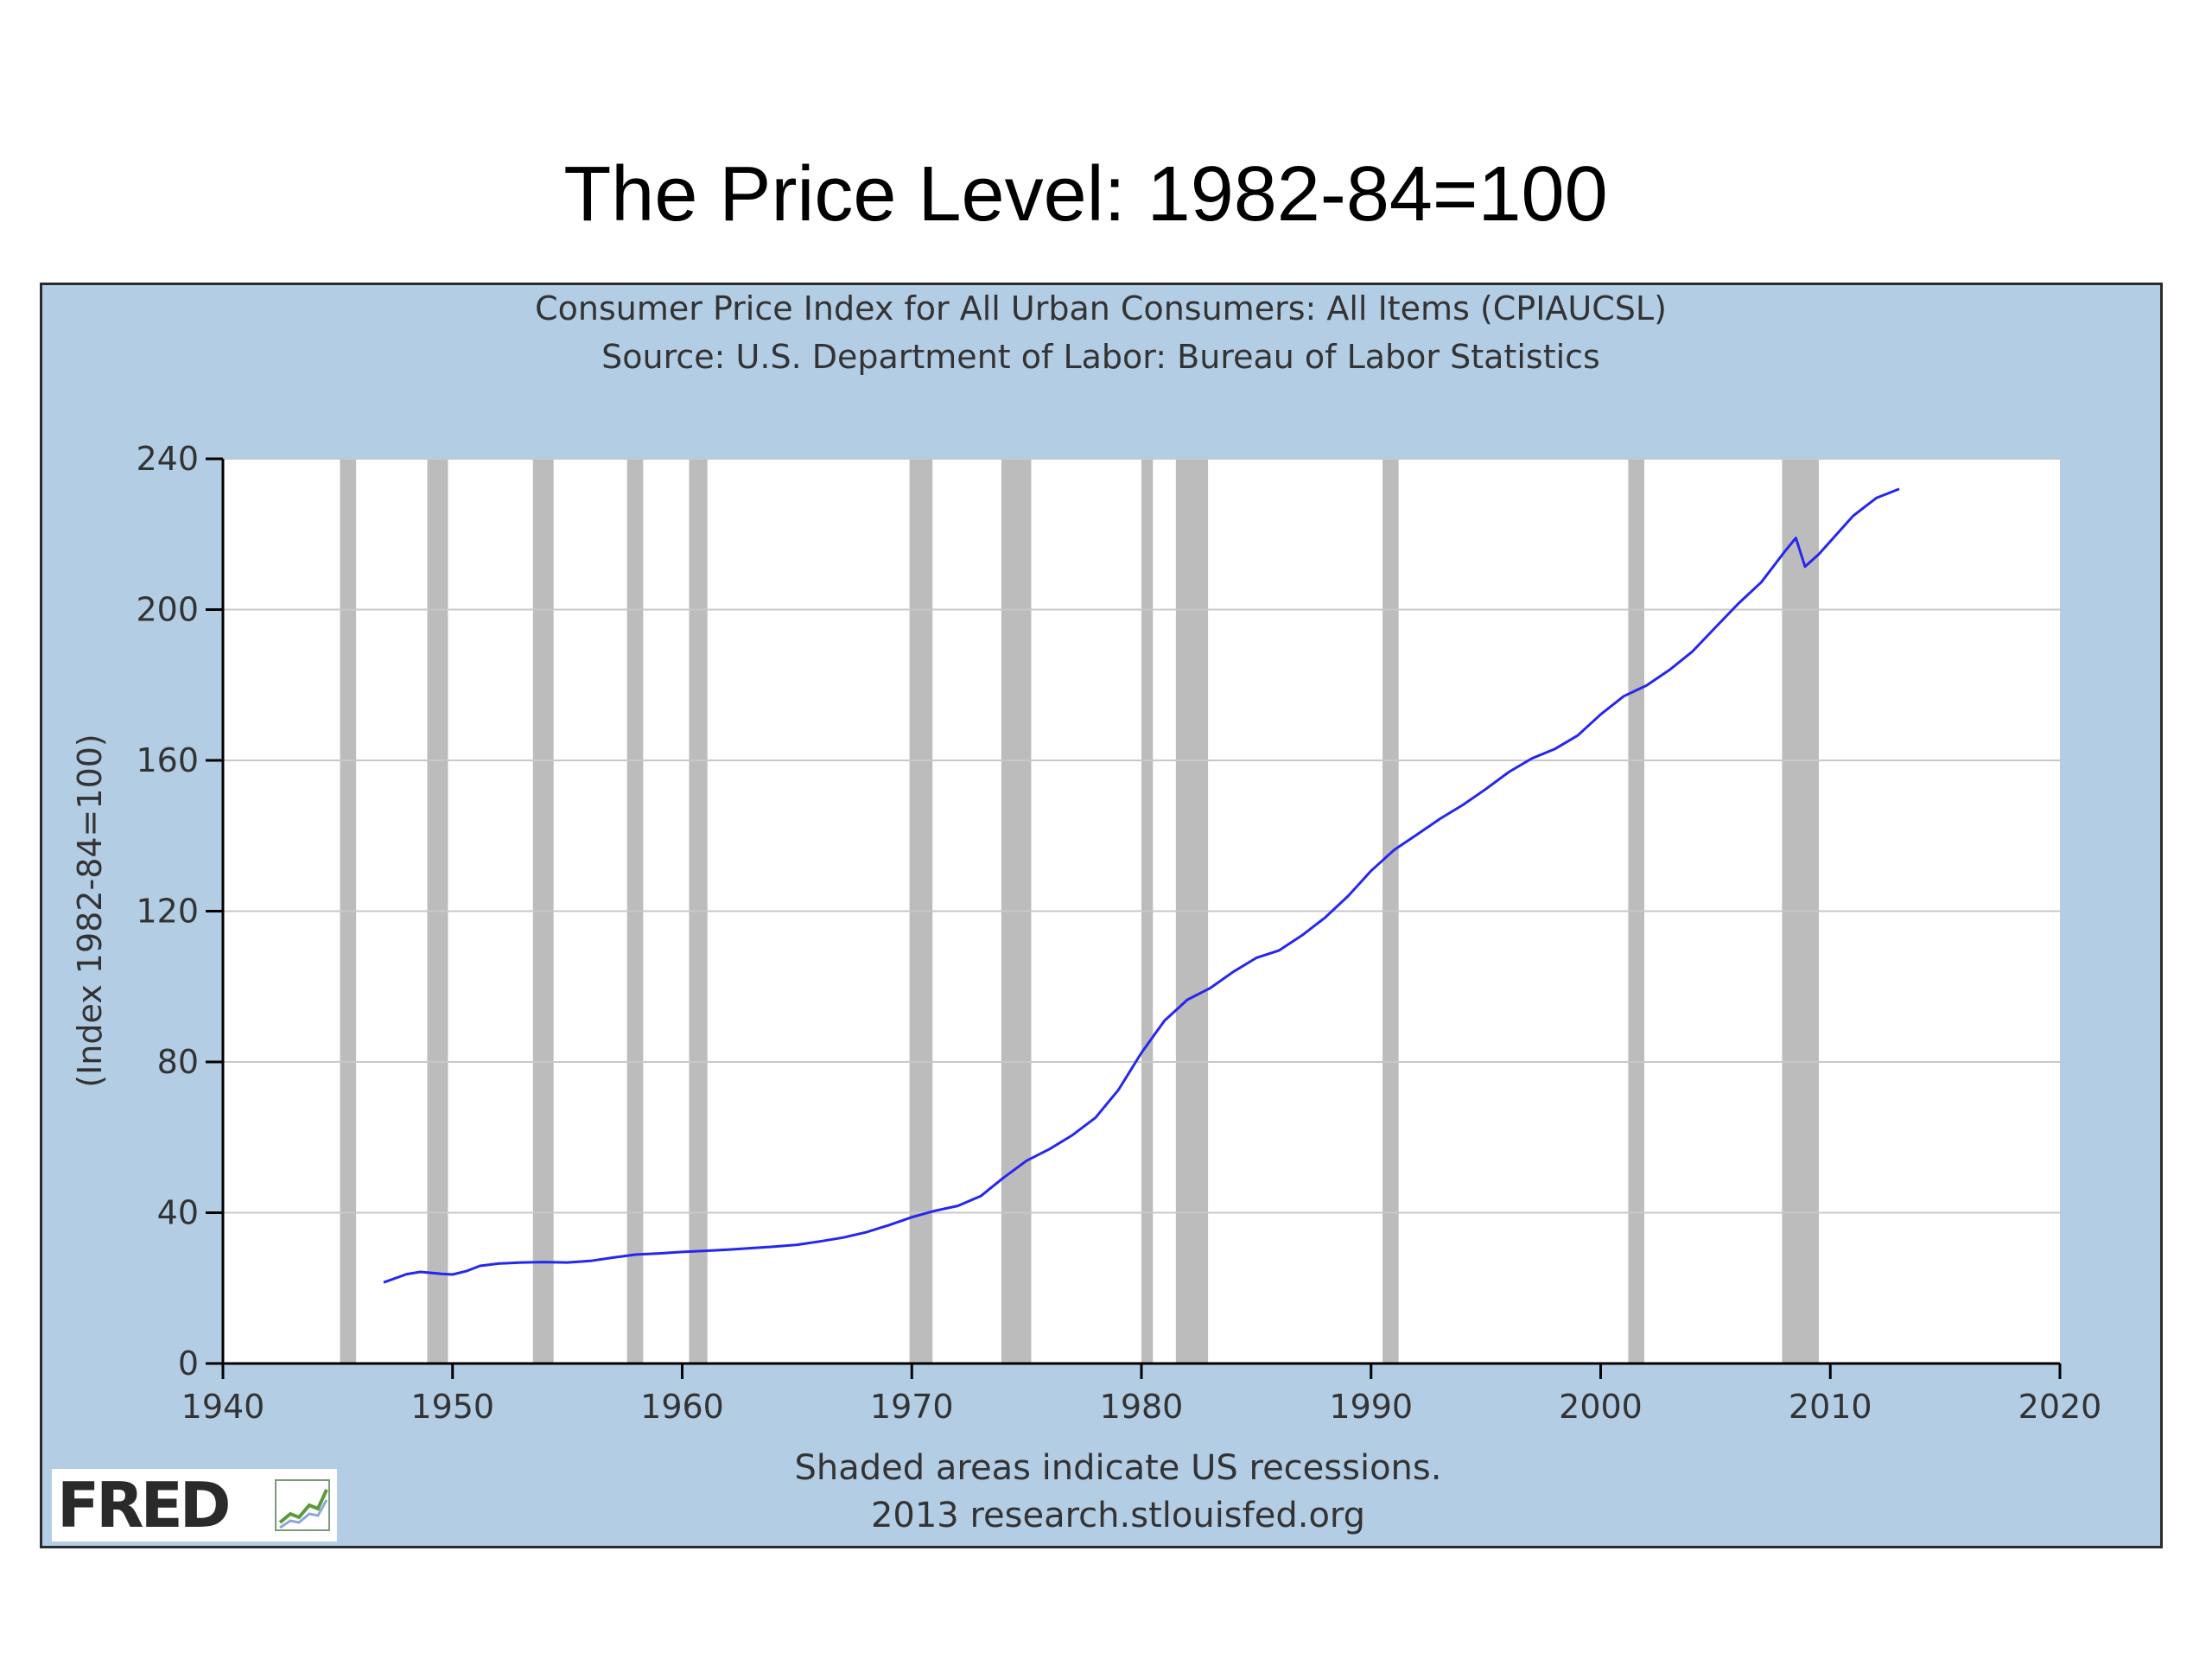 This screenshot has width=2212, height=1659. What do you see at coordinates (1371, 1407) in the screenshot?
I see `x-tick-label: 1990` at bounding box center [1371, 1407].